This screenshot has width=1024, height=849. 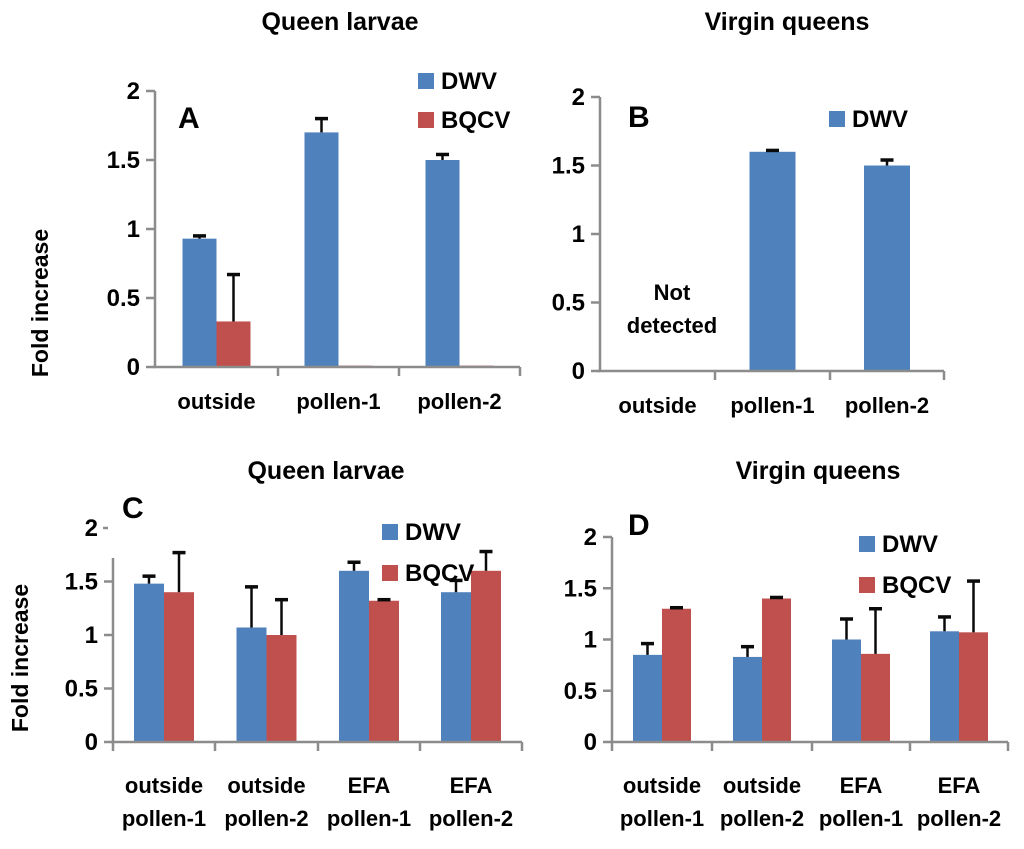 I want to click on panel-D-title: Virgin queens, so click(x=818, y=471).